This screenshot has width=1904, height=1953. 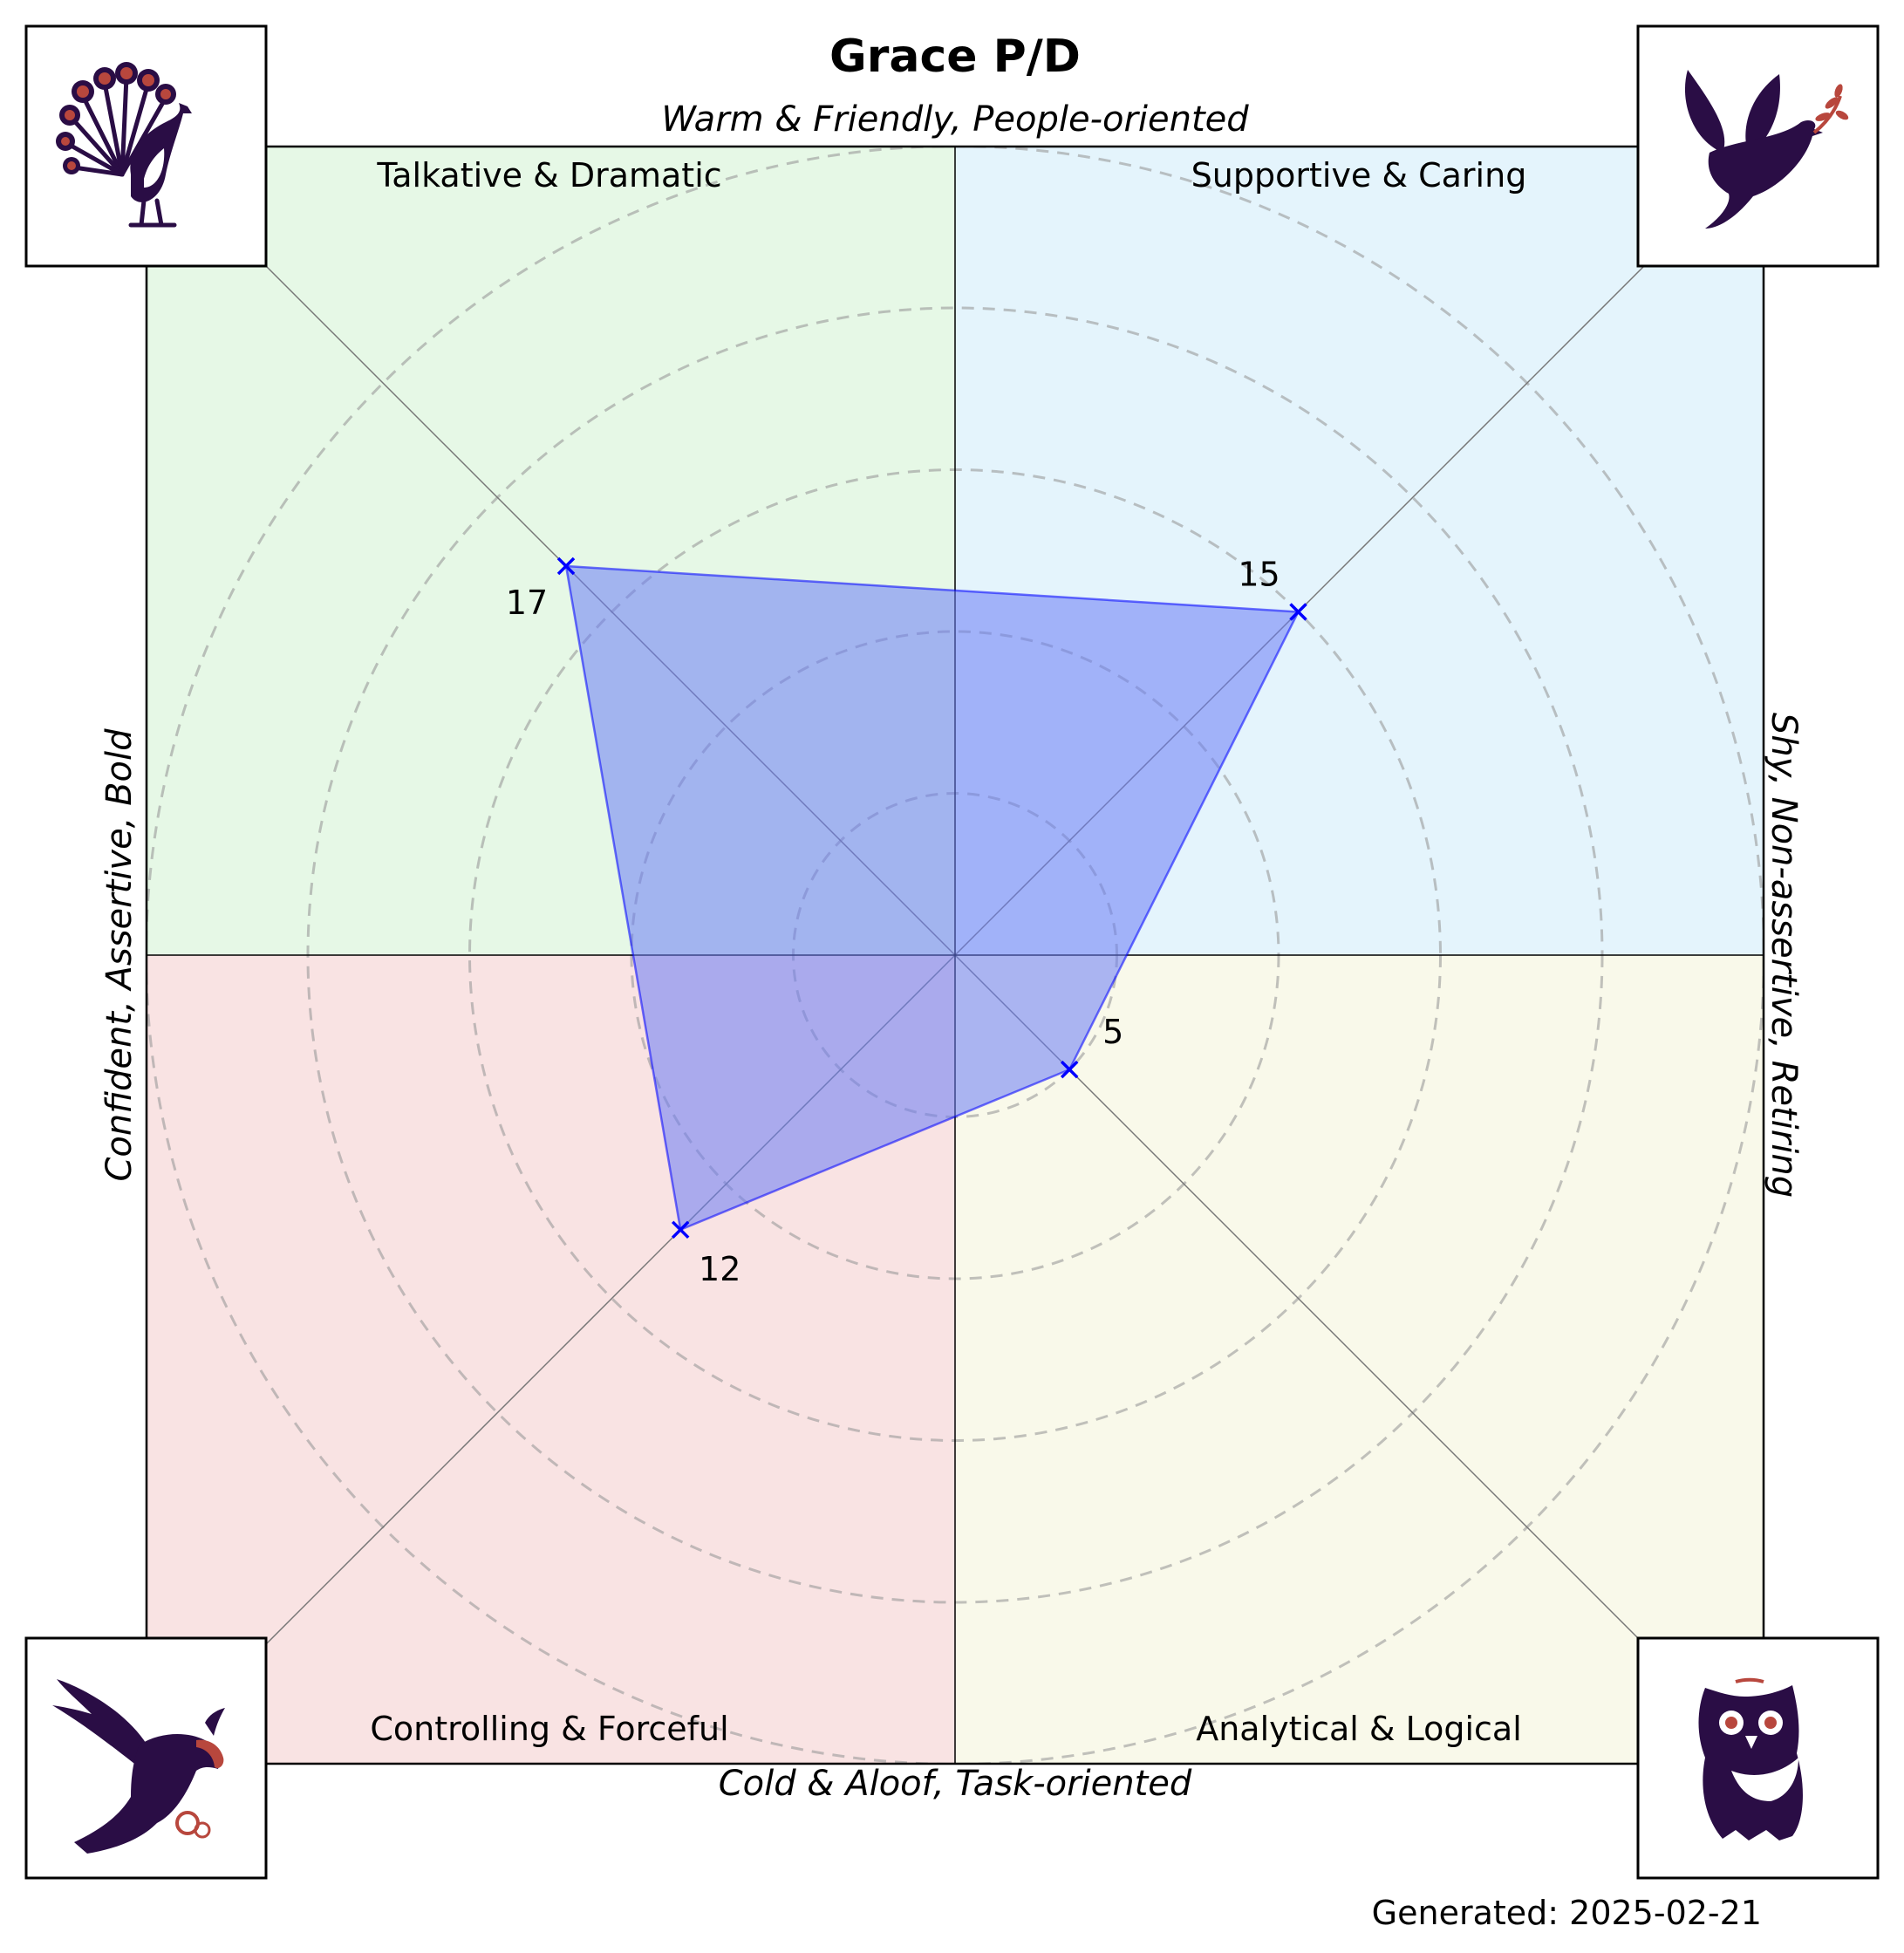 I want to click on icon-box-top-right, so click(x=1758, y=146).